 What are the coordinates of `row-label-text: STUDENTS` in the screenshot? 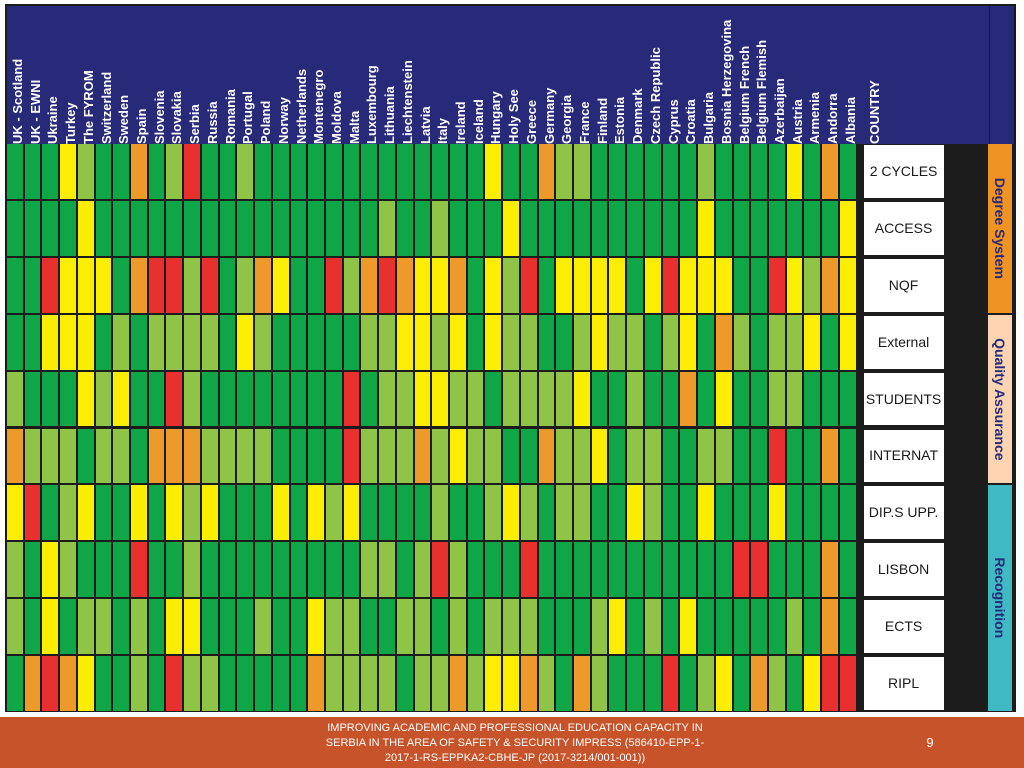 It's located at (903, 398).